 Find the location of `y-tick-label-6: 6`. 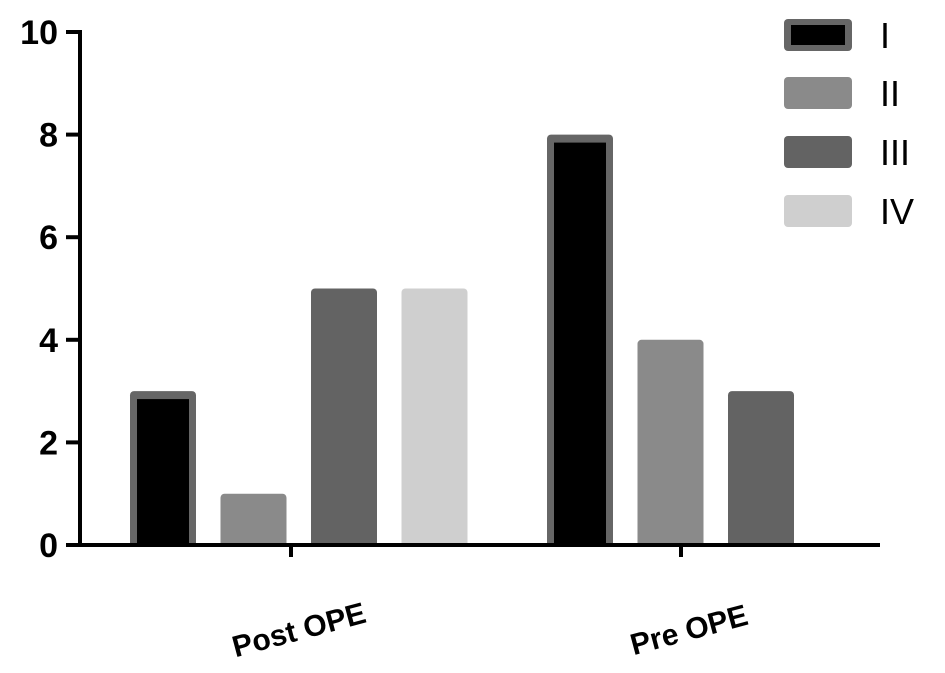

y-tick-label-6: 6 is located at coordinates (48, 238).